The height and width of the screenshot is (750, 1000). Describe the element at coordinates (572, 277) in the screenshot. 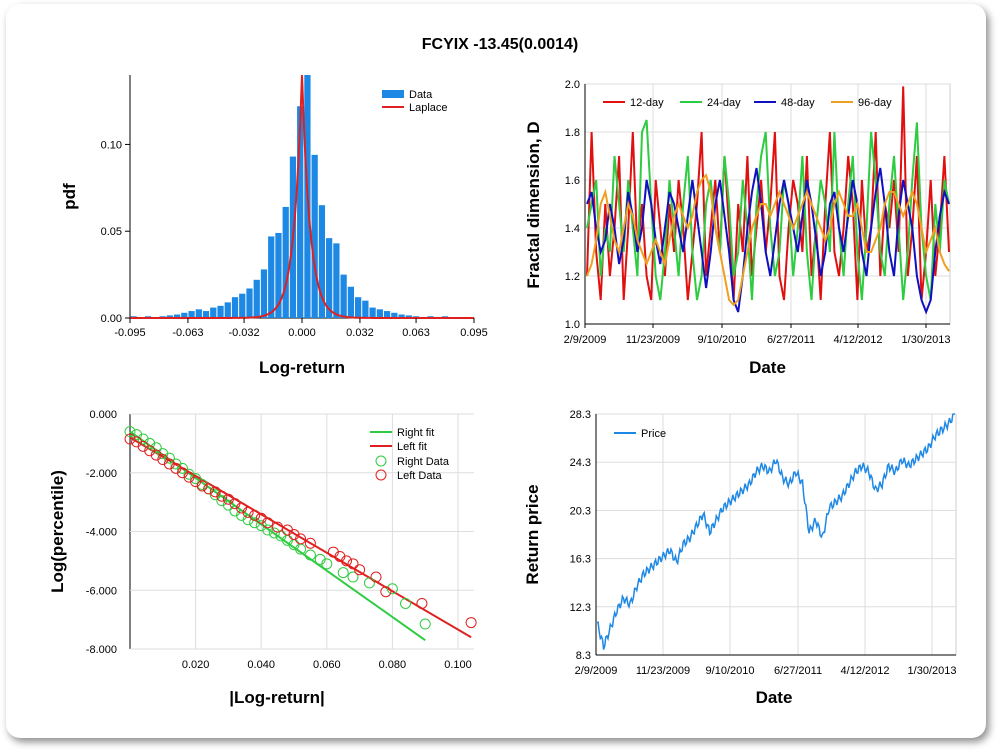

I see `y-tick-label: 1.2` at that location.